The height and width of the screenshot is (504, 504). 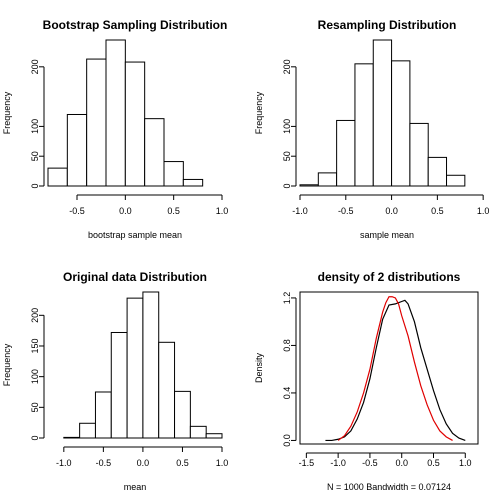 What do you see at coordinates (287, 345) in the screenshot?
I see `y-tick-label: 0.8` at bounding box center [287, 345].